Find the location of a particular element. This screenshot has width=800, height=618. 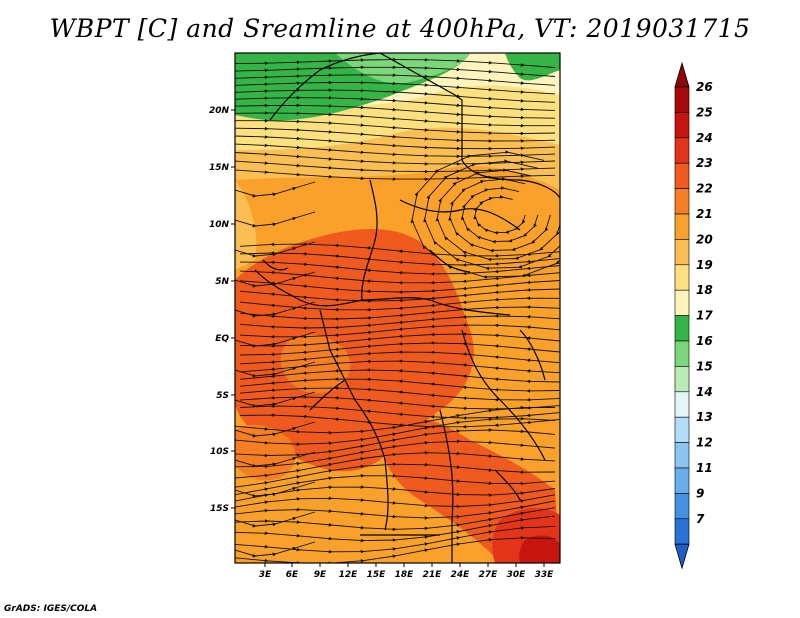

colorbar-label-19: 19 is located at coordinates (704, 265).